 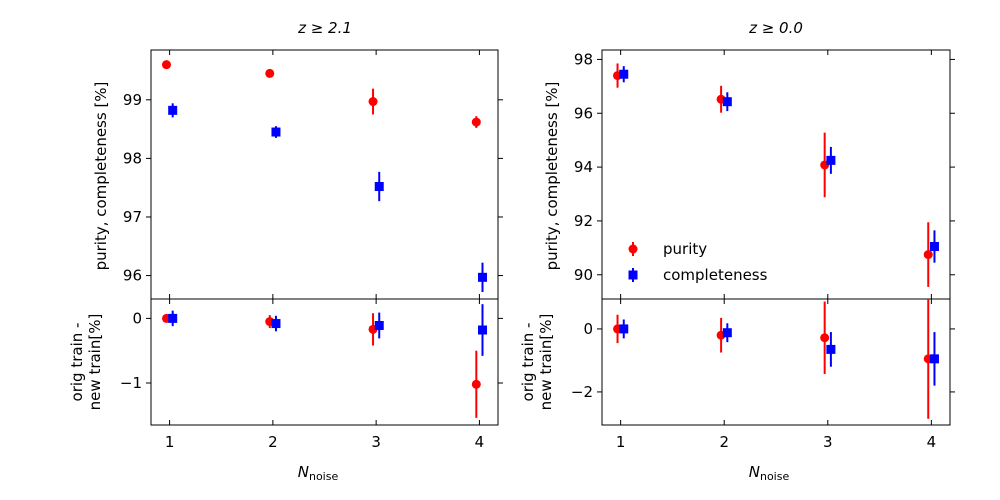 I want to click on top-right-ylabel: purity, completeness [%], so click(x=552, y=176).